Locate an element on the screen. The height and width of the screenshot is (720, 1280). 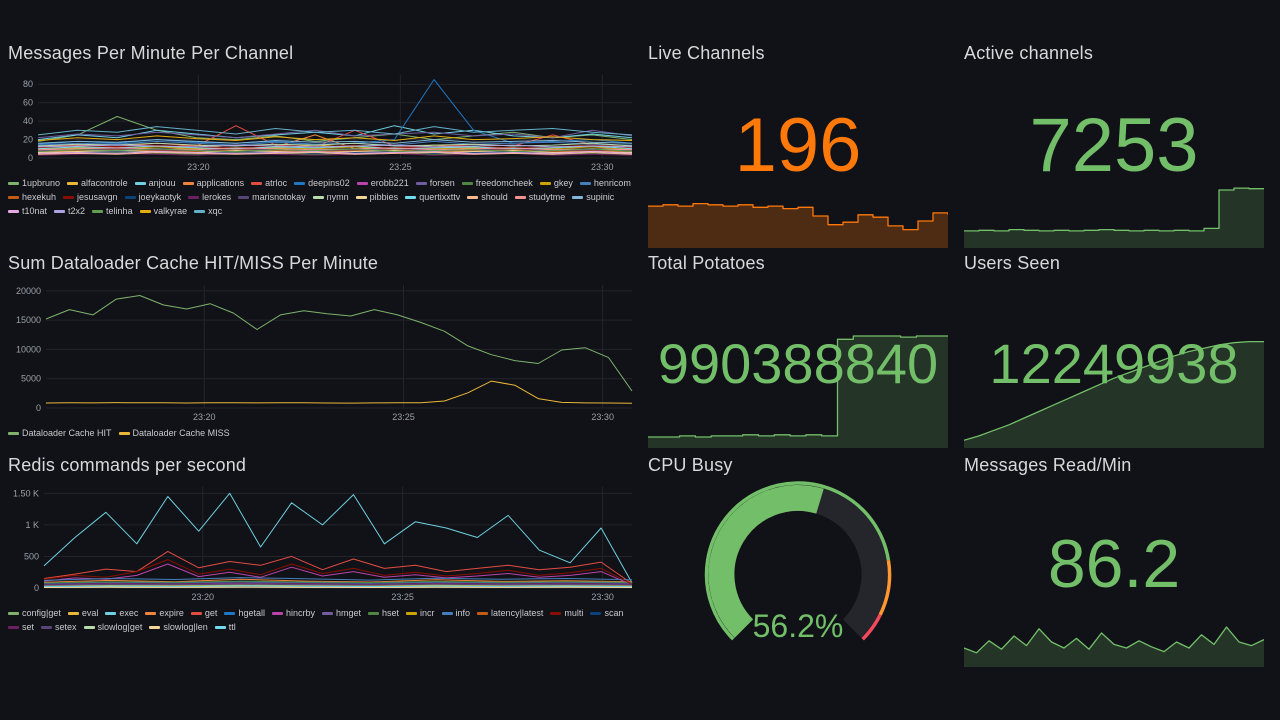
legend-item-t2x2: t2x2 is located at coordinates (69, 211).